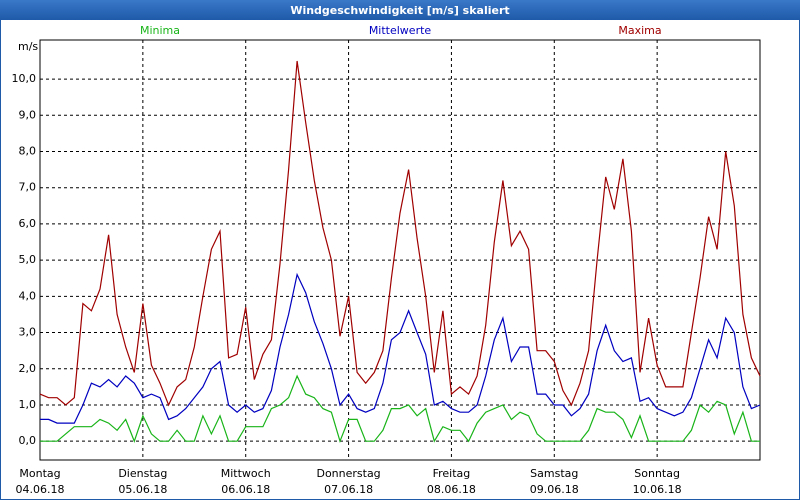 The image size is (800, 500). I want to click on y-tick-label: 3,0, so click(28, 332).